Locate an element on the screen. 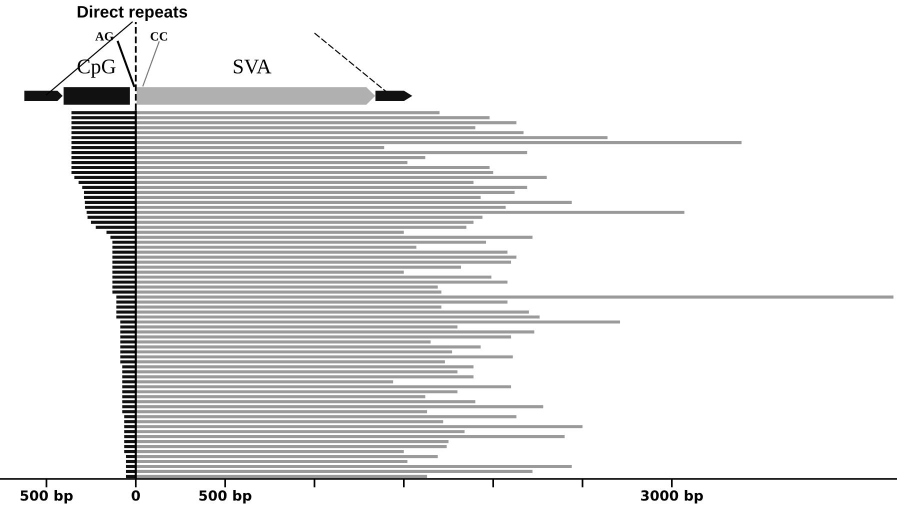 This screenshot has height=515, width=897. x-tick-label: 0 is located at coordinates (136, 495).